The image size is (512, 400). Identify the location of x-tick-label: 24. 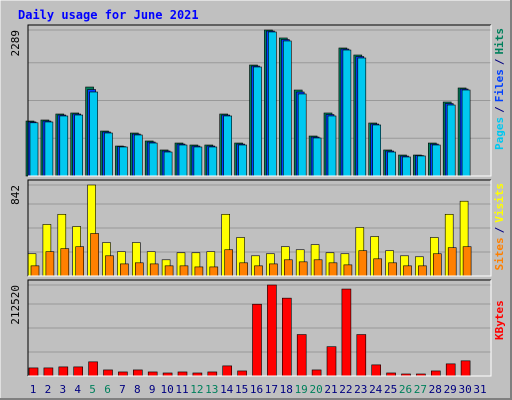
(376, 389).